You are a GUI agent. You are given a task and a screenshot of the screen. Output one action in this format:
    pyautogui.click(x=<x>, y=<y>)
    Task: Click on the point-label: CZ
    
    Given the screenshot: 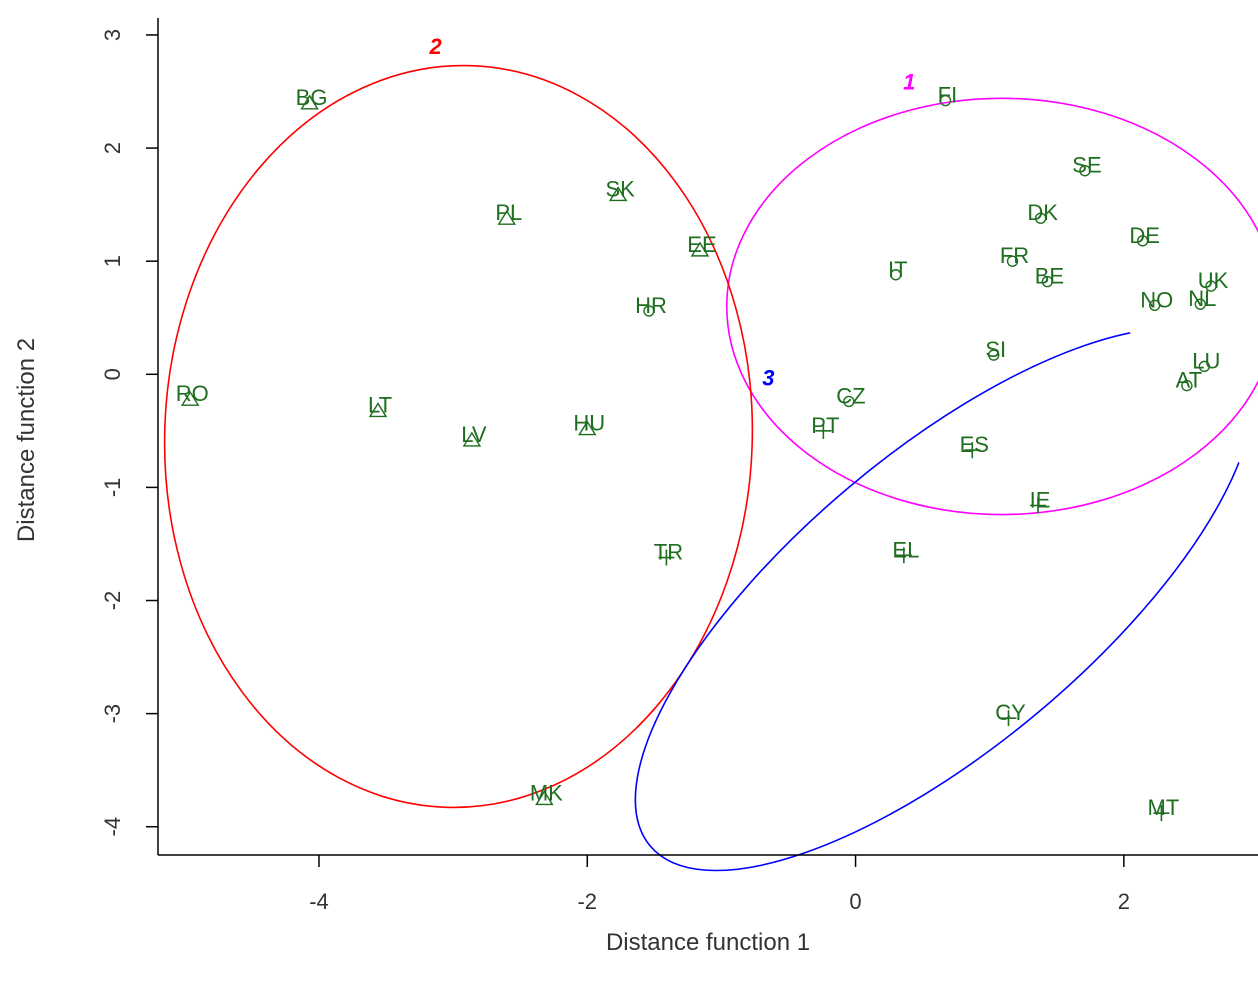 What is the action you would take?
    pyautogui.click(x=850, y=395)
    